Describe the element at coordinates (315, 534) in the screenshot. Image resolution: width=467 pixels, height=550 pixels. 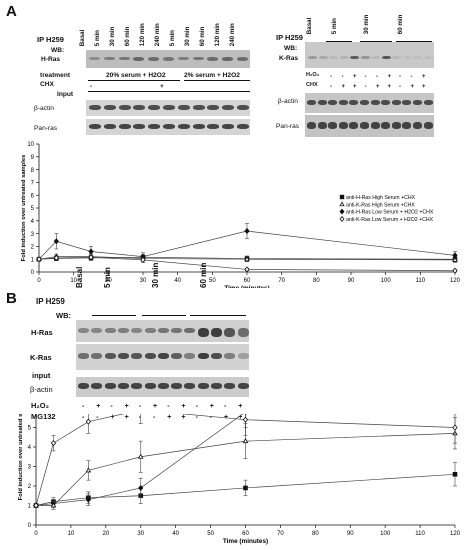
I see `x-tick-label: 80` at that location.